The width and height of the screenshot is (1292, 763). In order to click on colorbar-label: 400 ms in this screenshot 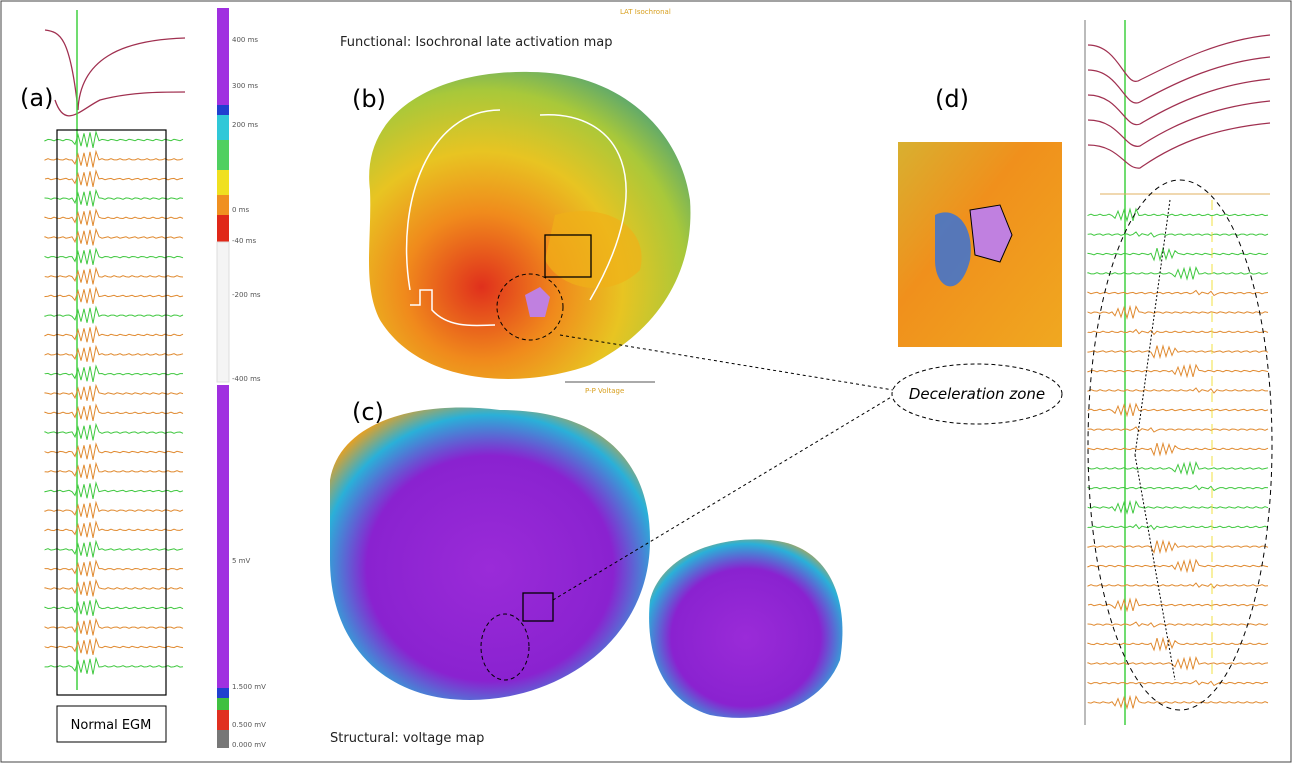, I will do `click(245, 40)`.